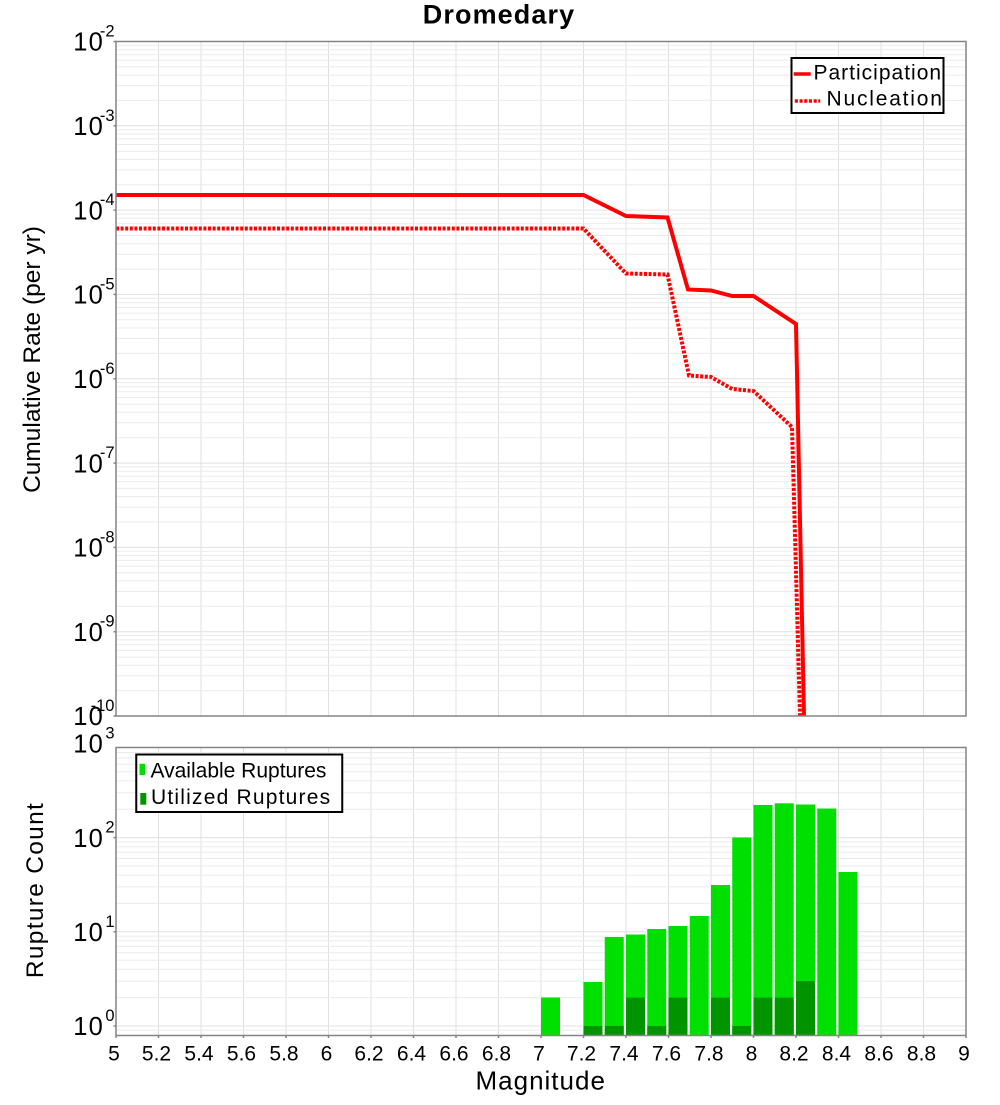  I want to click on svg-text: -9, so click(107, 622).